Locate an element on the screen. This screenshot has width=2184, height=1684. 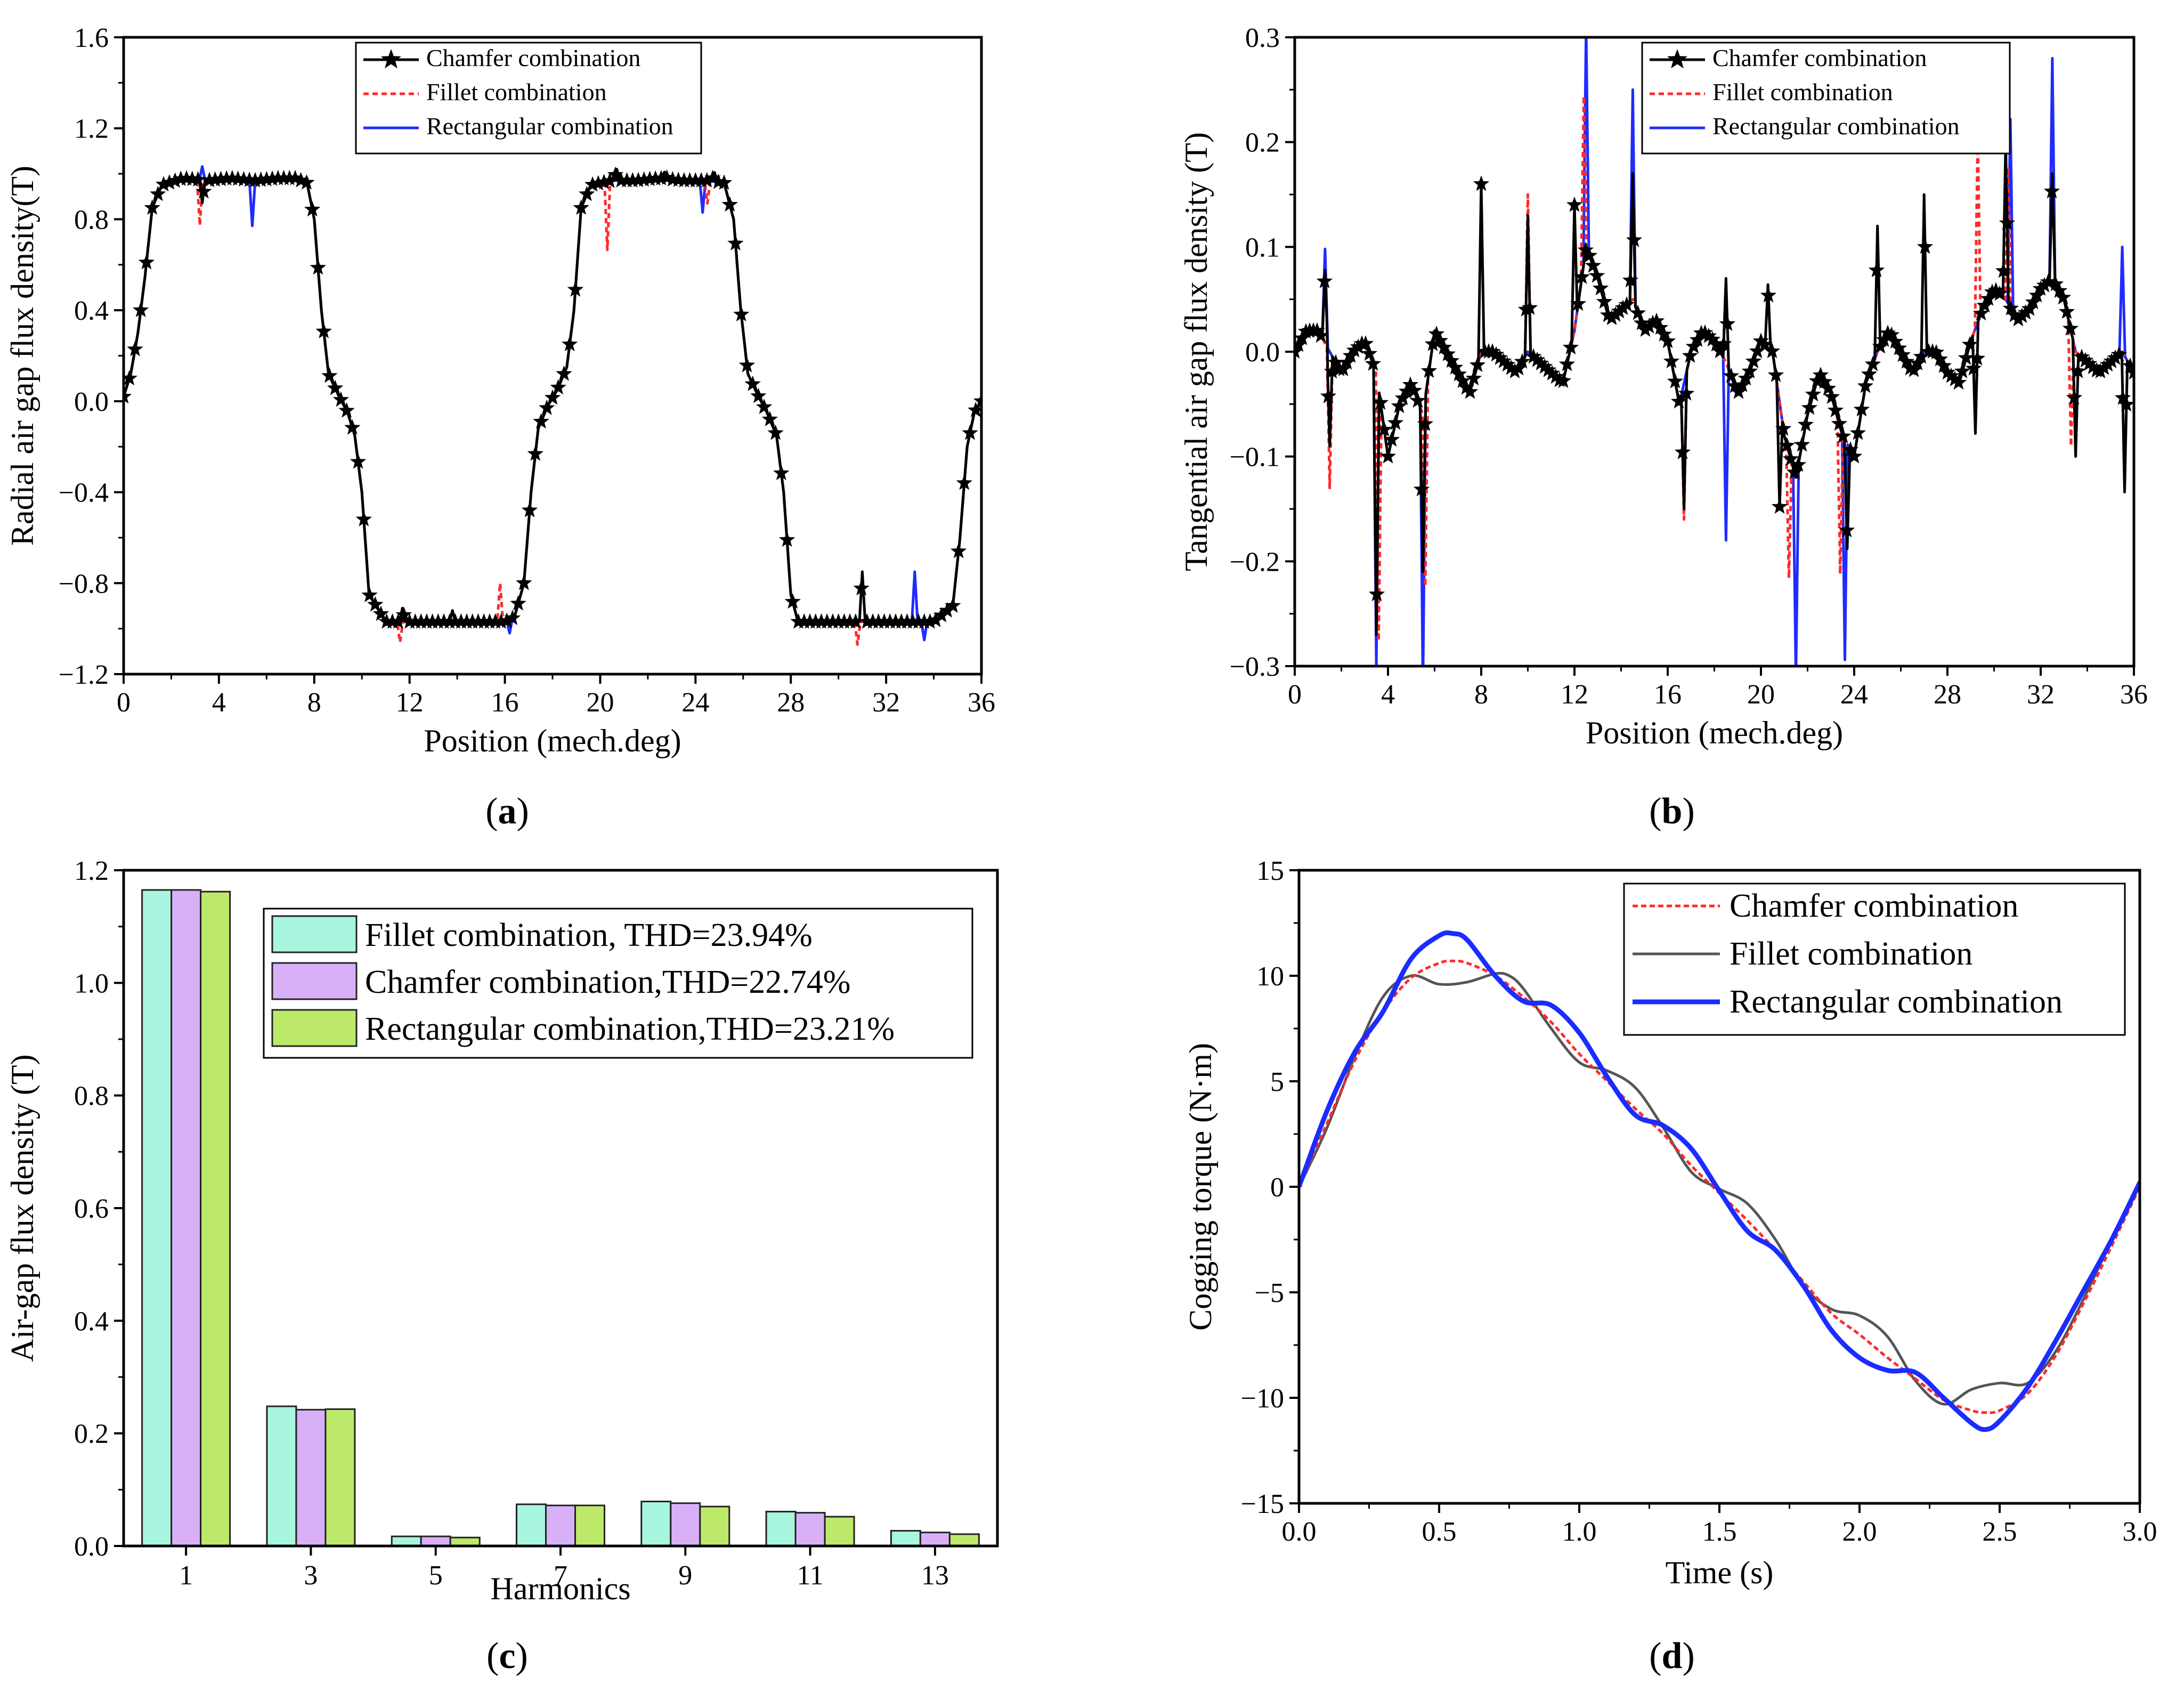
x-tick-label: 0 is located at coordinates (124, 702).